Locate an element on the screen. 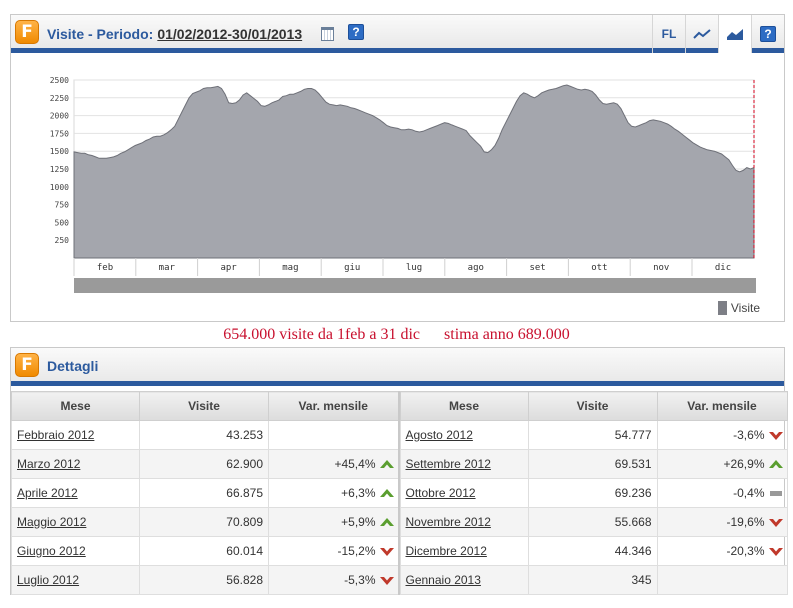  details-title: Dettagli is located at coordinates (73, 366).